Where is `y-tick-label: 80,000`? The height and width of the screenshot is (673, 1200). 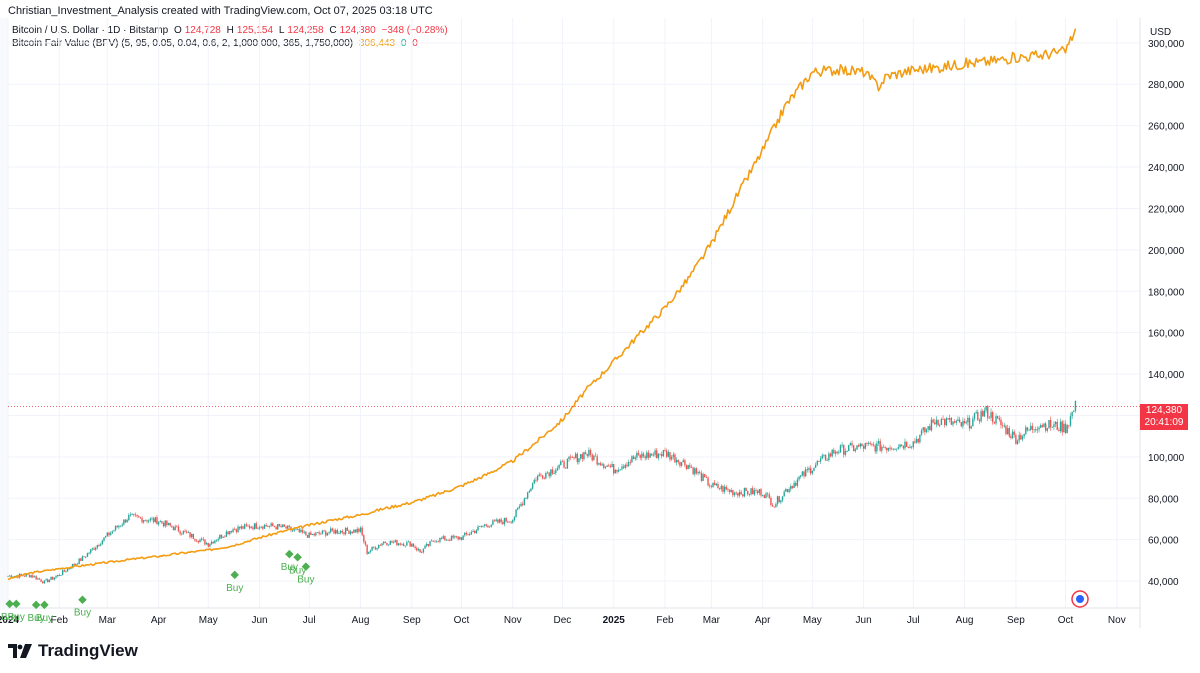 y-tick-label: 80,000 is located at coordinates (1163, 499).